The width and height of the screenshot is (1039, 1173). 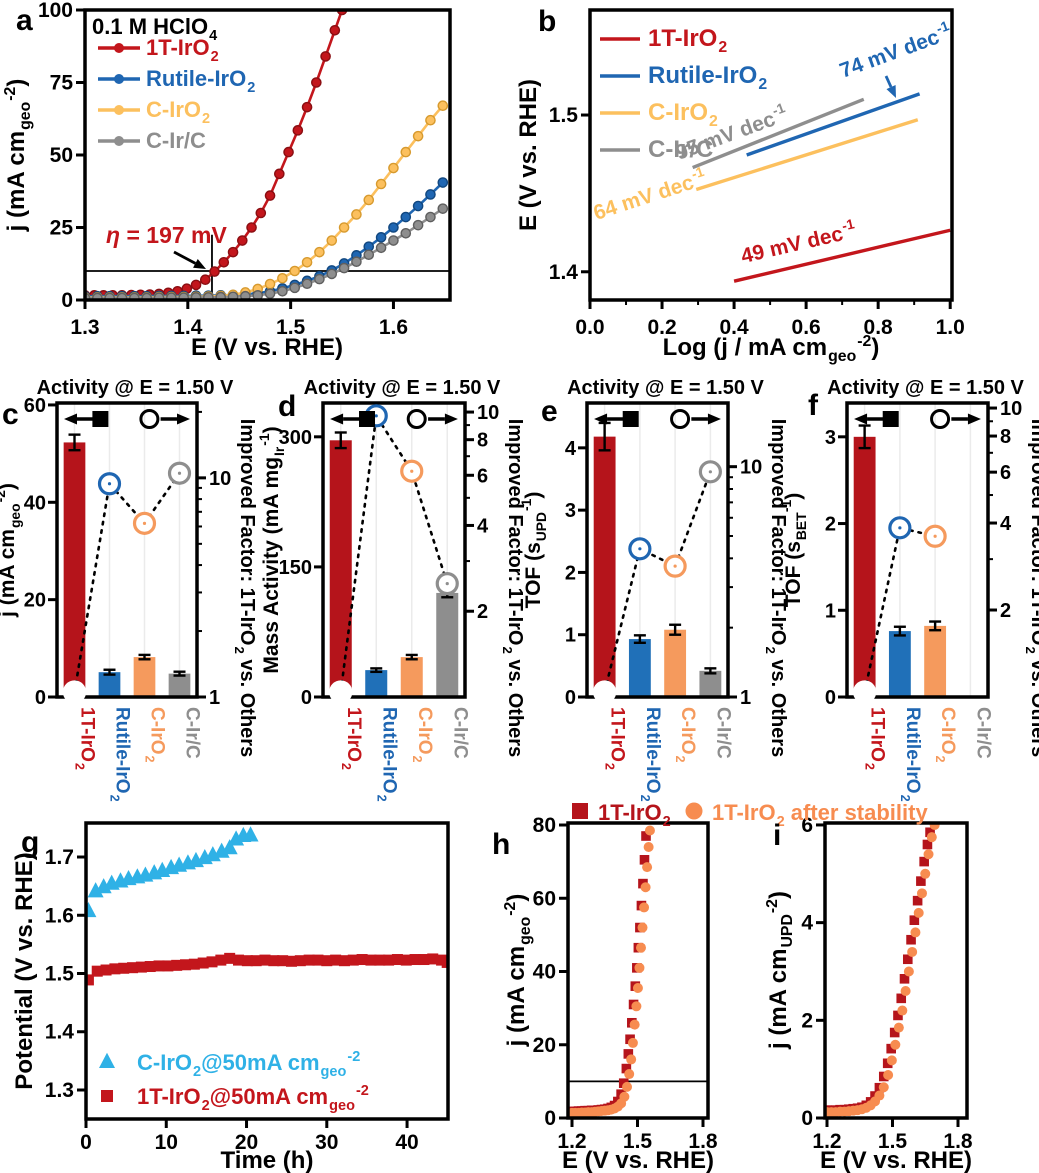 I want to click on x-tick: 0.4, so click(x=734, y=327).